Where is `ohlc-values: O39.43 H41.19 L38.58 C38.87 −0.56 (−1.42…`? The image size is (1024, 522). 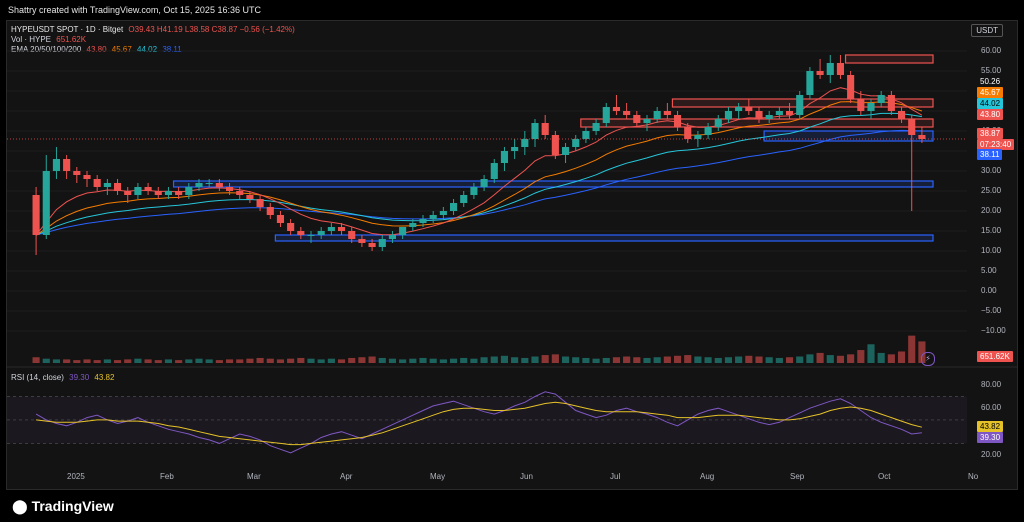
ohlc-values: O39.43 H41.19 L38.58 C38.87 −0.56 (−1.42… is located at coordinates (211, 29).